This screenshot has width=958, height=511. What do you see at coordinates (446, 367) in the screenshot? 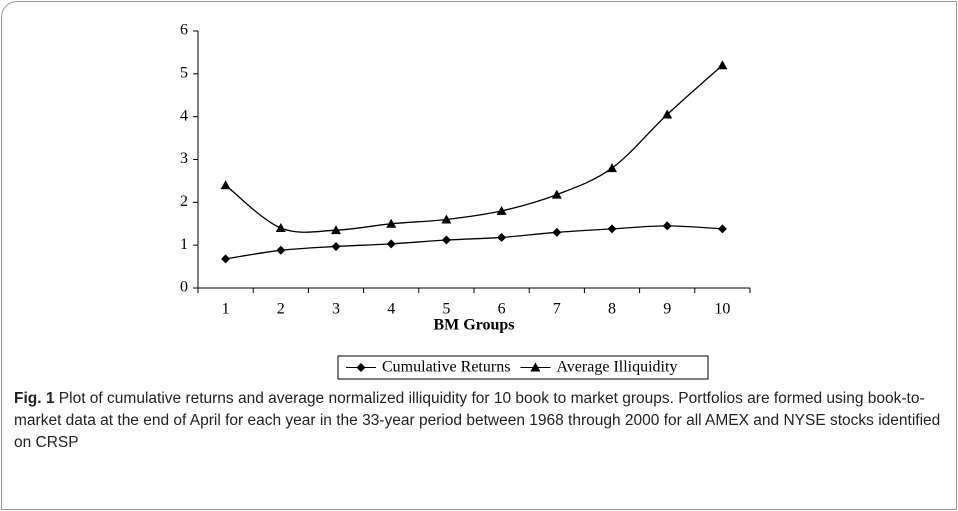
I see `legend-label: Cumulative Returns` at bounding box center [446, 367].